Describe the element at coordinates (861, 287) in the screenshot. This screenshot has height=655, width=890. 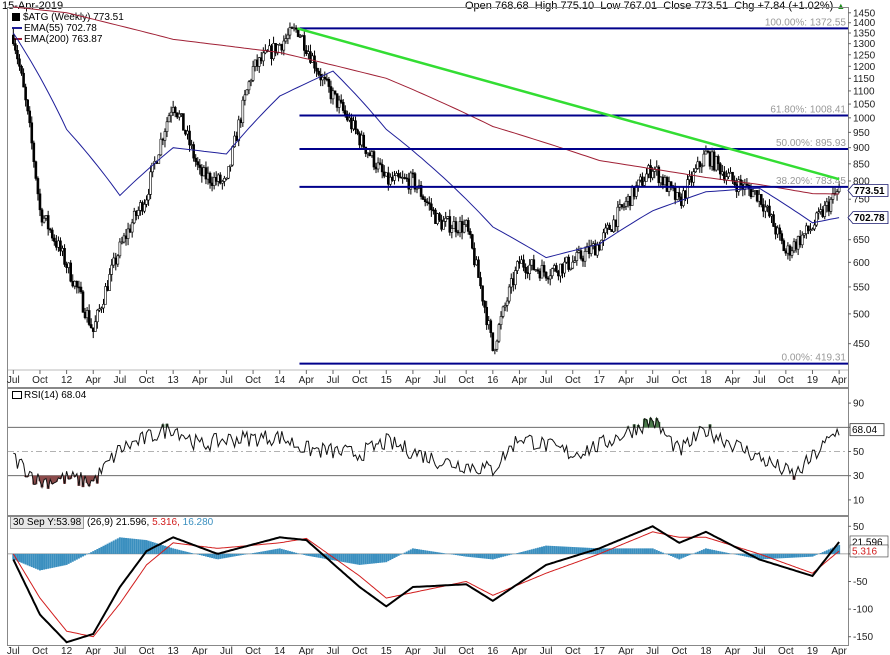
I see `price-y-tick-label: 550` at that location.